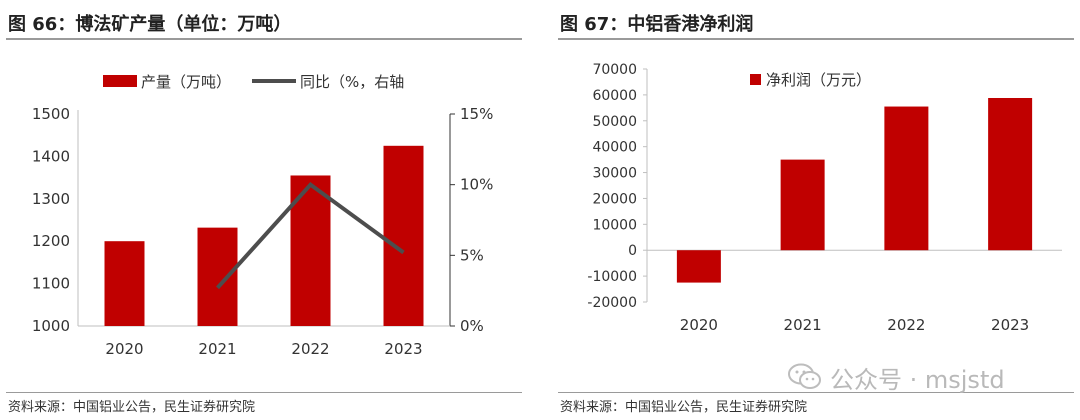  What do you see at coordinates (1010, 174) in the screenshot?
I see `net-profit-bar-2023` at bounding box center [1010, 174].